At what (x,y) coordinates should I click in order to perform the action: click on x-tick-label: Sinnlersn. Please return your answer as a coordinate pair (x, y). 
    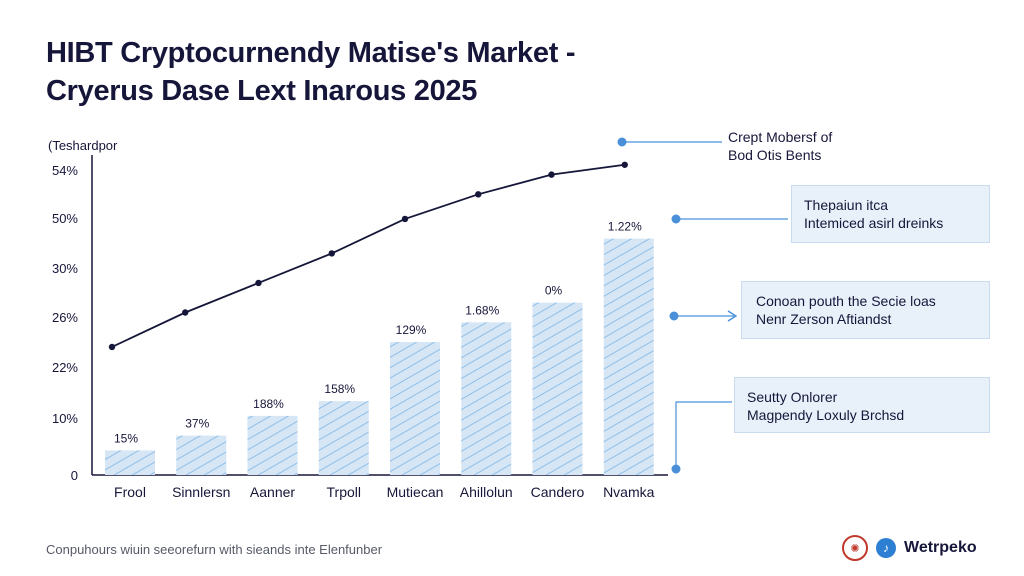
    Looking at the image, I should click on (201, 492).